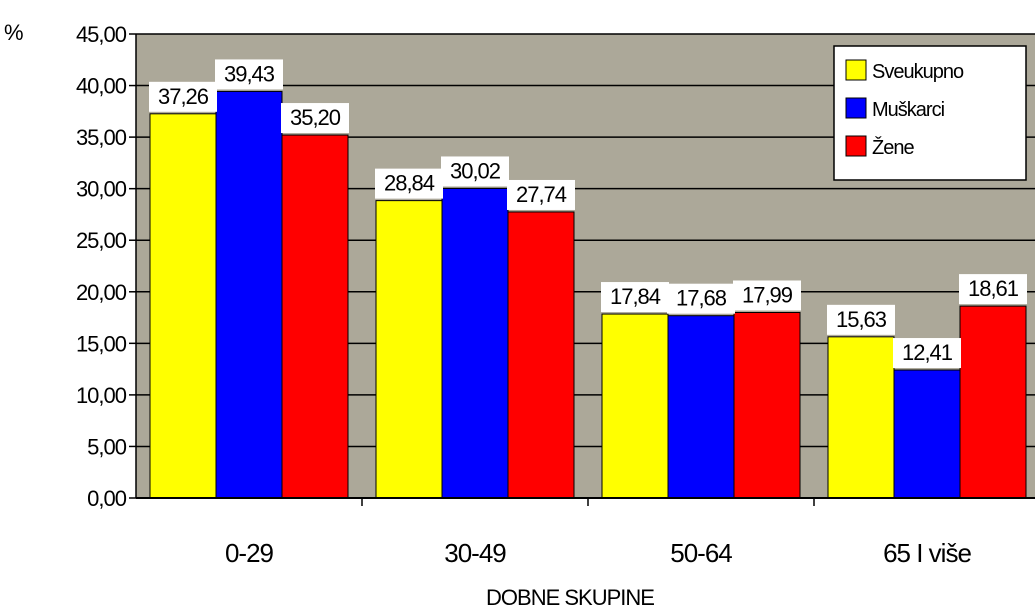  I want to click on legend-label: Sveukupno, so click(918, 72).